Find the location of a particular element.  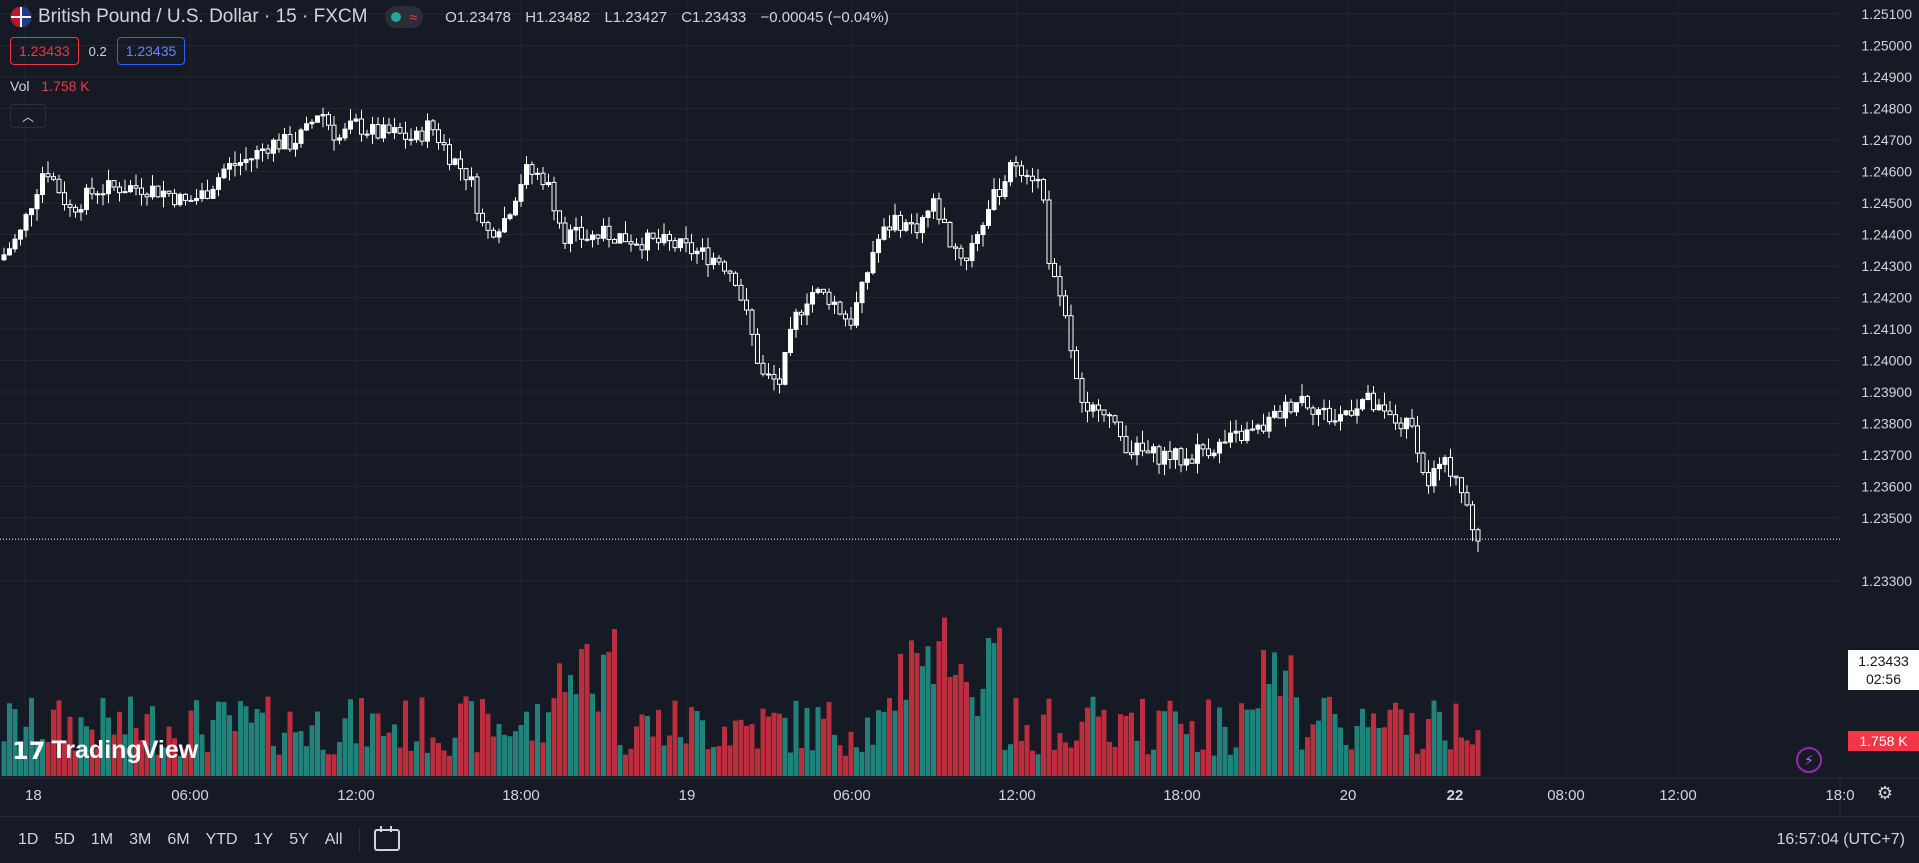

spread-value: 0.2 is located at coordinates (97, 51).